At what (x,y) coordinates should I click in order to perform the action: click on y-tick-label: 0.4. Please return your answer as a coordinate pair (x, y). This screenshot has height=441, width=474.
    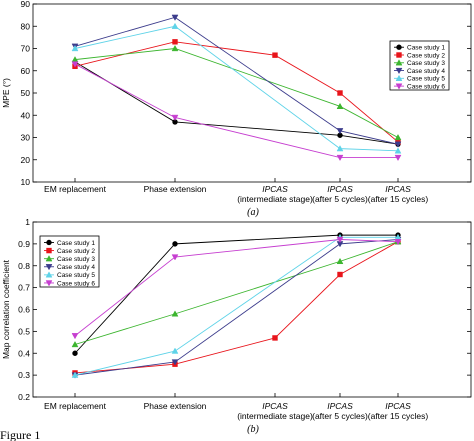
    Looking at the image, I should click on (24, 353).